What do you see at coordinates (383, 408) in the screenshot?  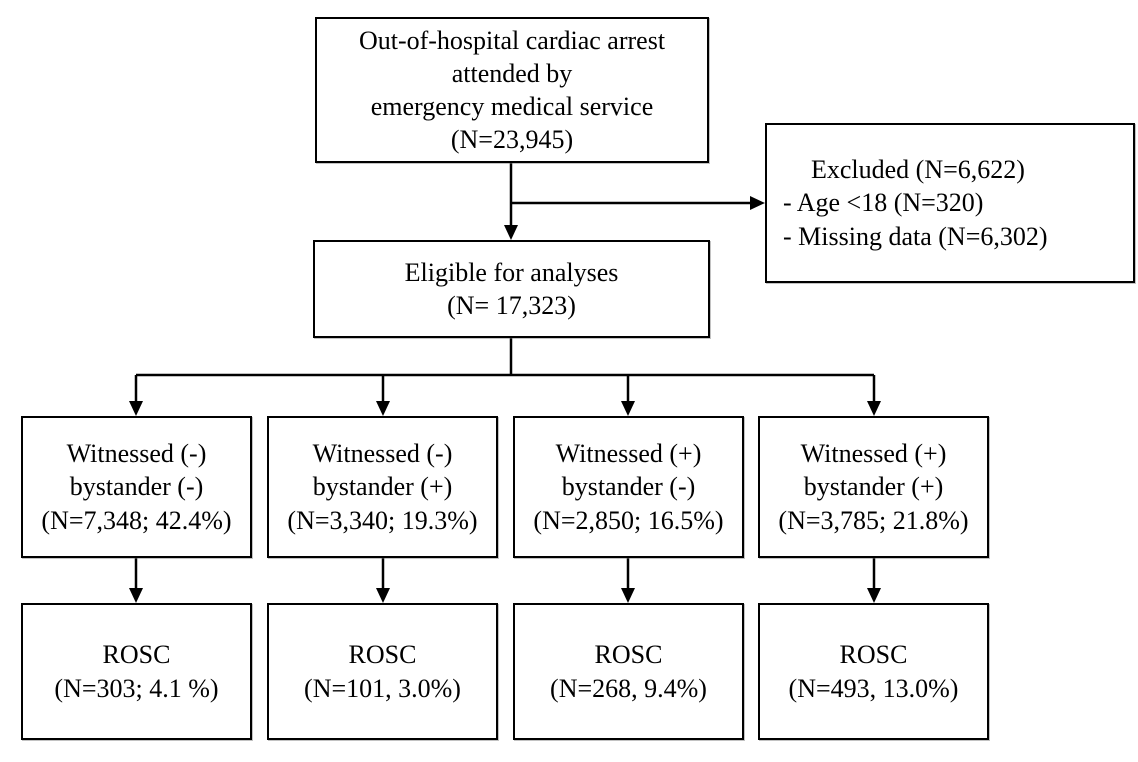 I see `arrowhead-group-2-icon` at bounding box center [383, 408].